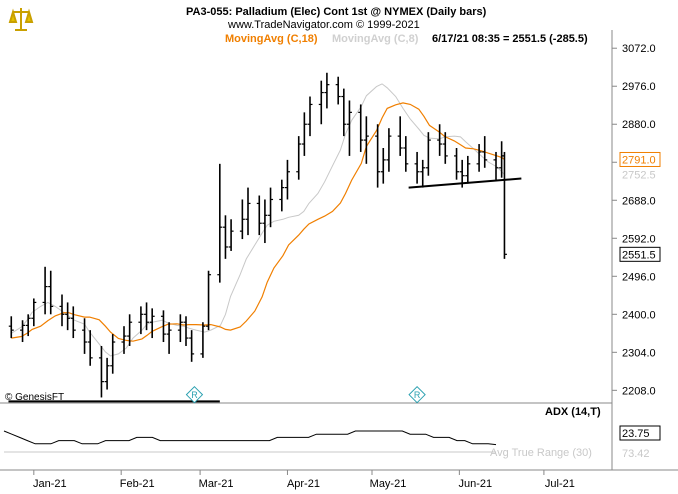 This screenshot has width=678, height=494. Describe the element at coordinates (21, 19) in the screenshot. I see `chart-logo` at that location.